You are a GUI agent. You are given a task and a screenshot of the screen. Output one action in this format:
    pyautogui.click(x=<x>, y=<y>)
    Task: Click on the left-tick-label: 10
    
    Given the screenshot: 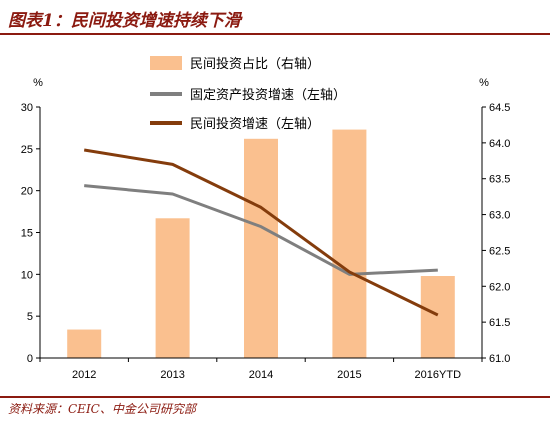 What is the action you would take?
    pyautogui.click(x=27, y=275)
    